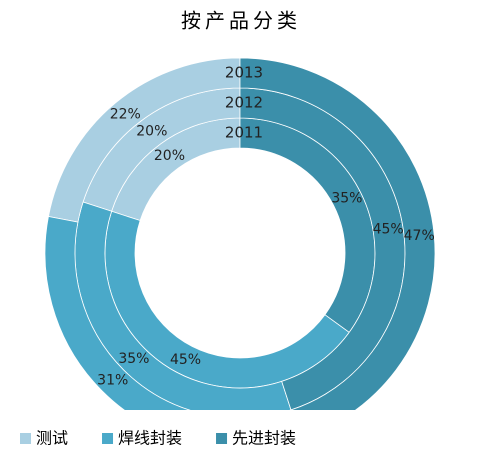  Describe the element at coordinates (112, 380) in the screenshot. I see `data-label: 31%` at that location.